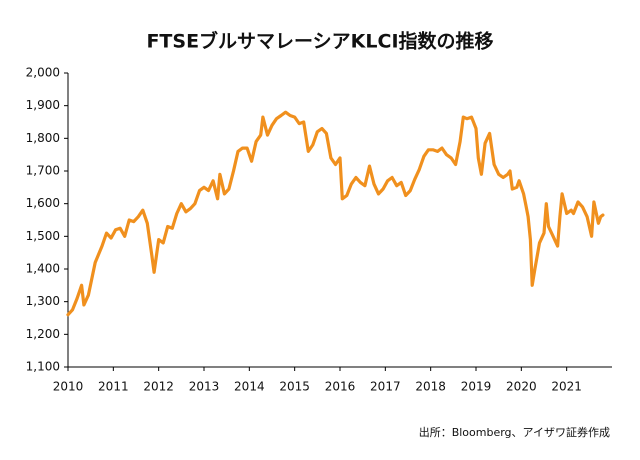 This screenshot has width=640, height=460. Describe the element at coordinates (43, 138) in the screenshot. I see `y-tick-label: 1,800` at that location.